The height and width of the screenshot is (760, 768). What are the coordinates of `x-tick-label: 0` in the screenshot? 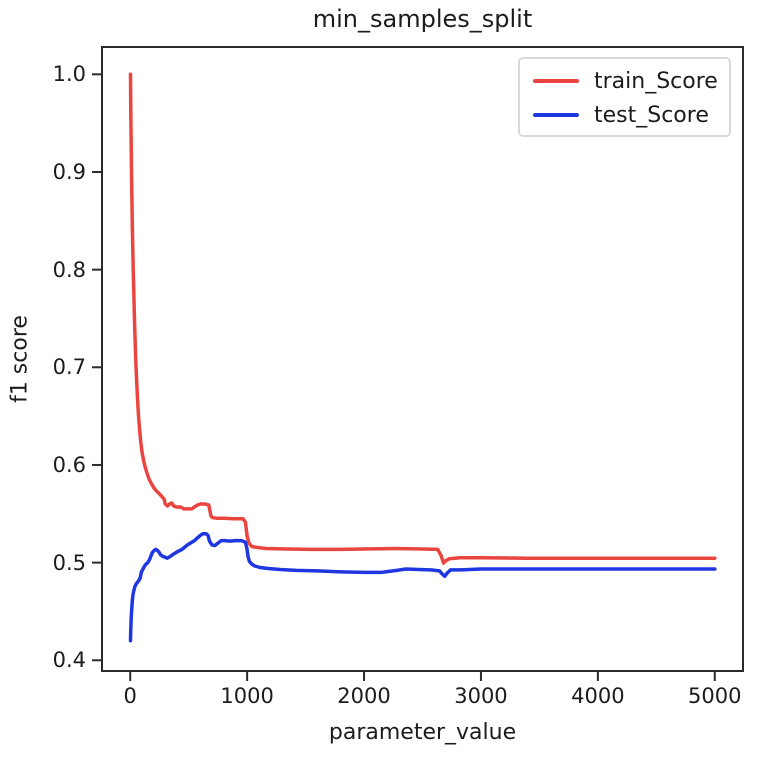 It's located at (130, 696).